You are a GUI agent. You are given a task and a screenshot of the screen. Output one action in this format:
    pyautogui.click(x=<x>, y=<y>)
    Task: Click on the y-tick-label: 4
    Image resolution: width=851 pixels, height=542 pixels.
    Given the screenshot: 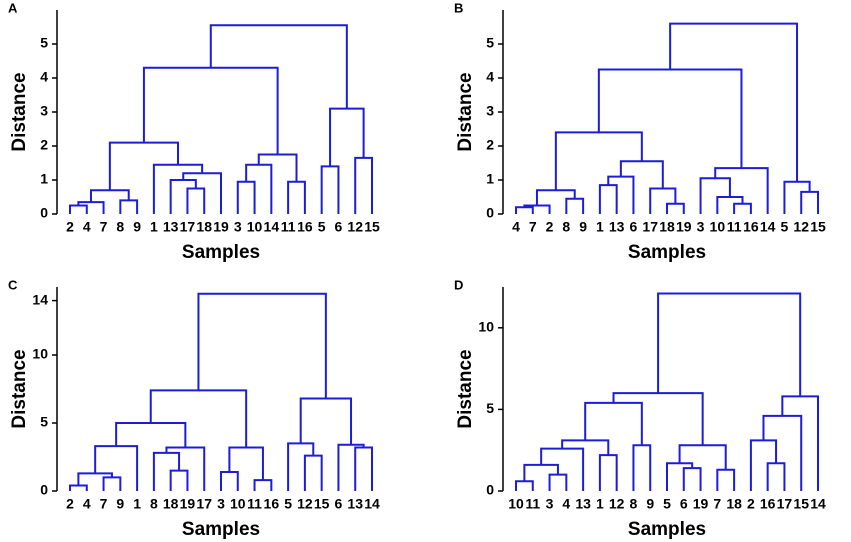 What is the action you would take?
    pyautogui.click(x=490, y=77)
    